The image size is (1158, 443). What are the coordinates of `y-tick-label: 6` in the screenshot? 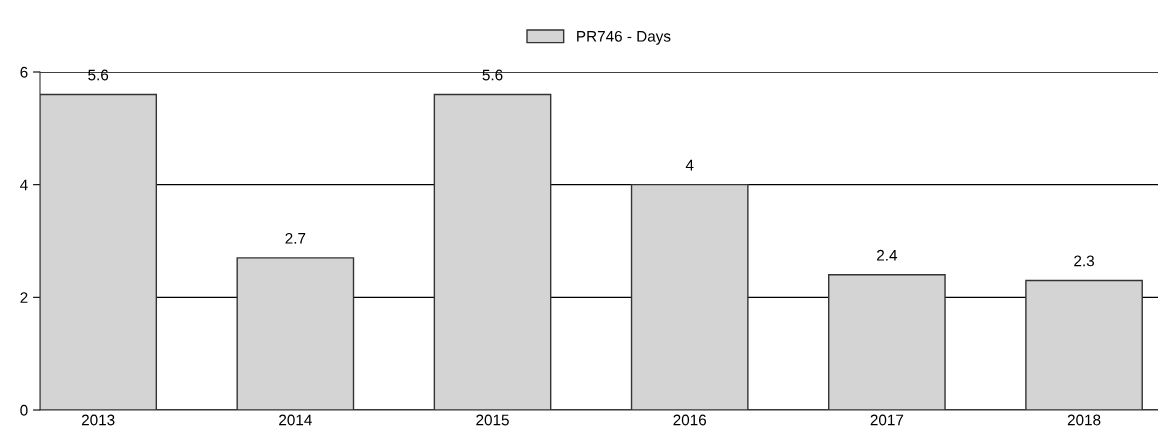 It's located at (24, 72).